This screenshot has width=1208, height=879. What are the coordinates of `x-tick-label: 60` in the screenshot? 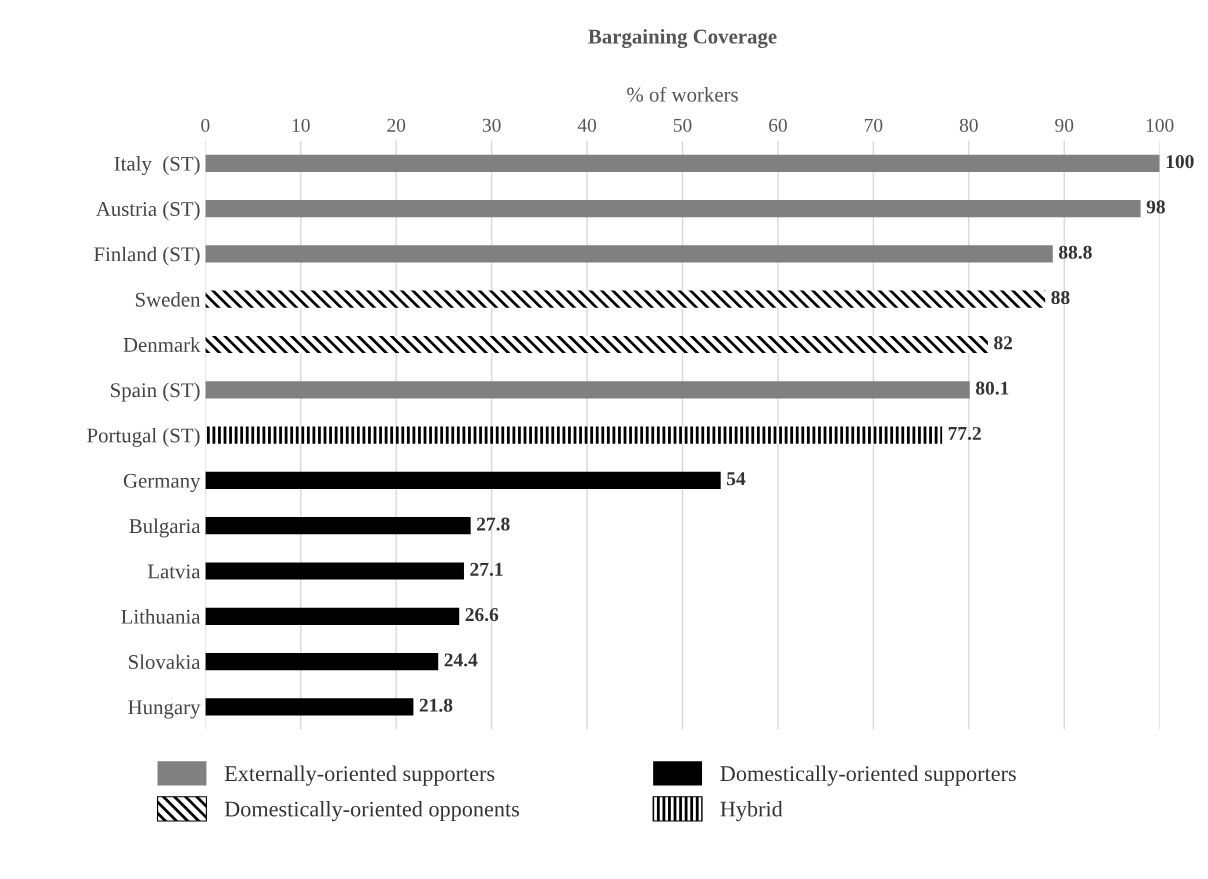 It's located at (778, 125).